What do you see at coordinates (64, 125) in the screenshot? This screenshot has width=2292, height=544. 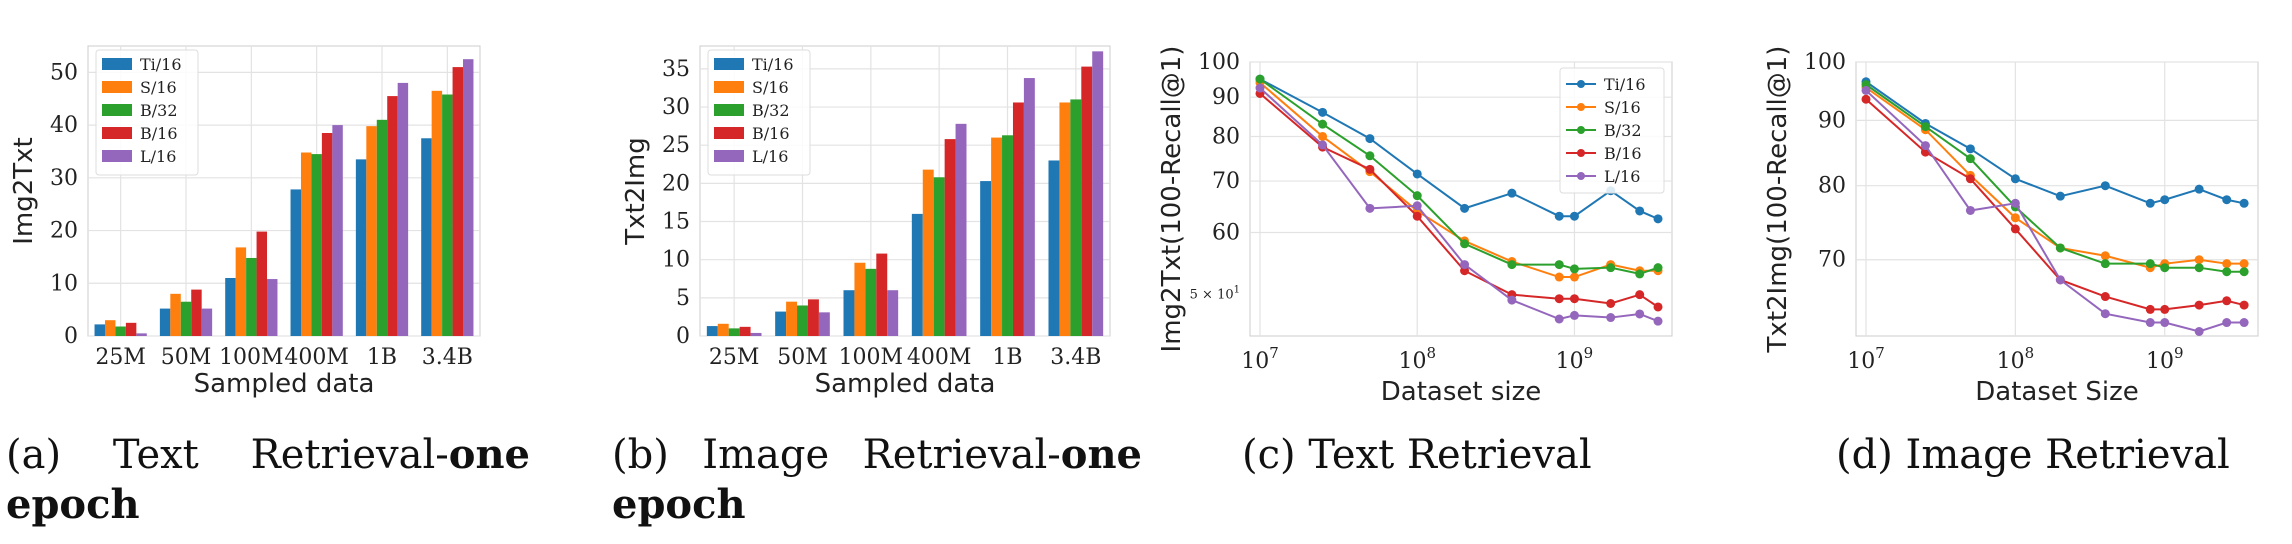 I see `y-tick-label: 40` at bounding box center [64, 125].